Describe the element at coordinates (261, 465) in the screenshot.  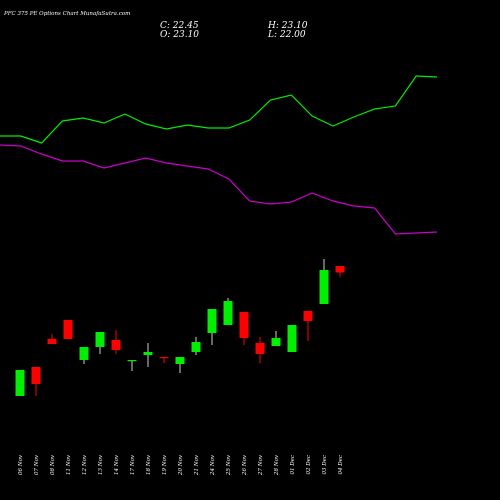
I see `x-tick-label: 27 Nov` at that location.